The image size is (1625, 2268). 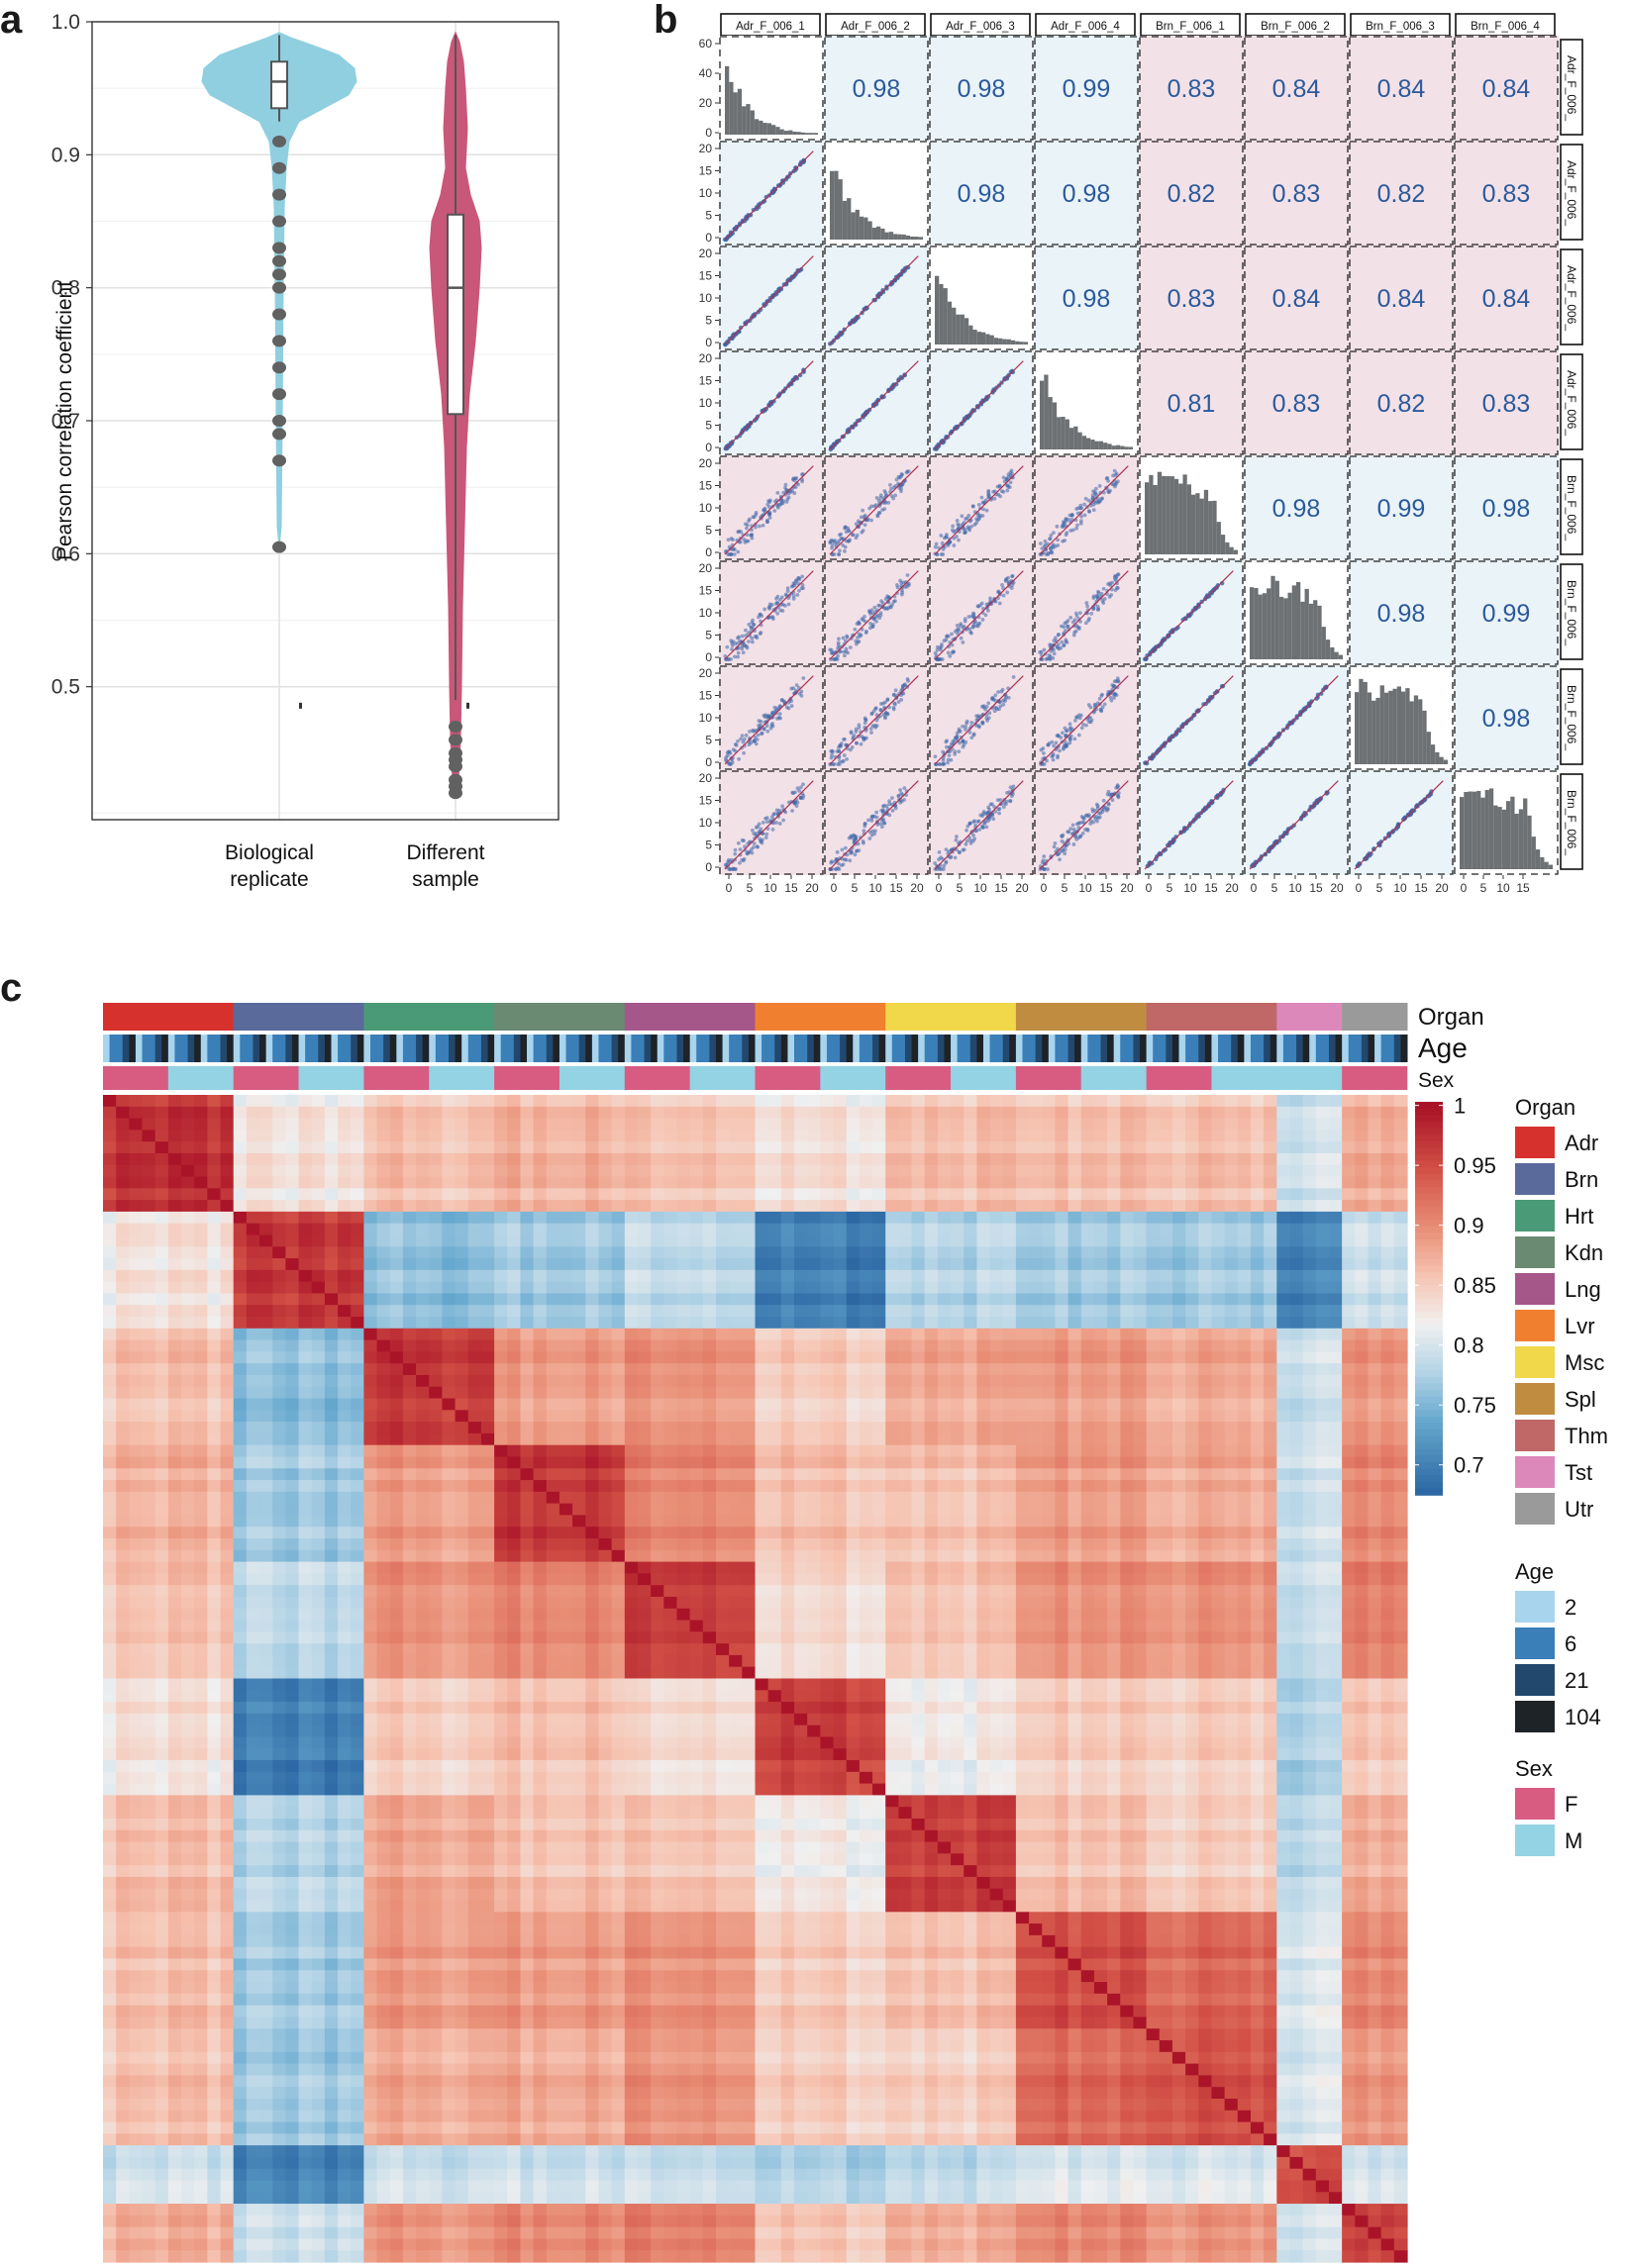 What do you see at coordinates (1506, 719) in the screenshot?
I see `correlation-value: 0.98` at bounding box center [1506, 719].